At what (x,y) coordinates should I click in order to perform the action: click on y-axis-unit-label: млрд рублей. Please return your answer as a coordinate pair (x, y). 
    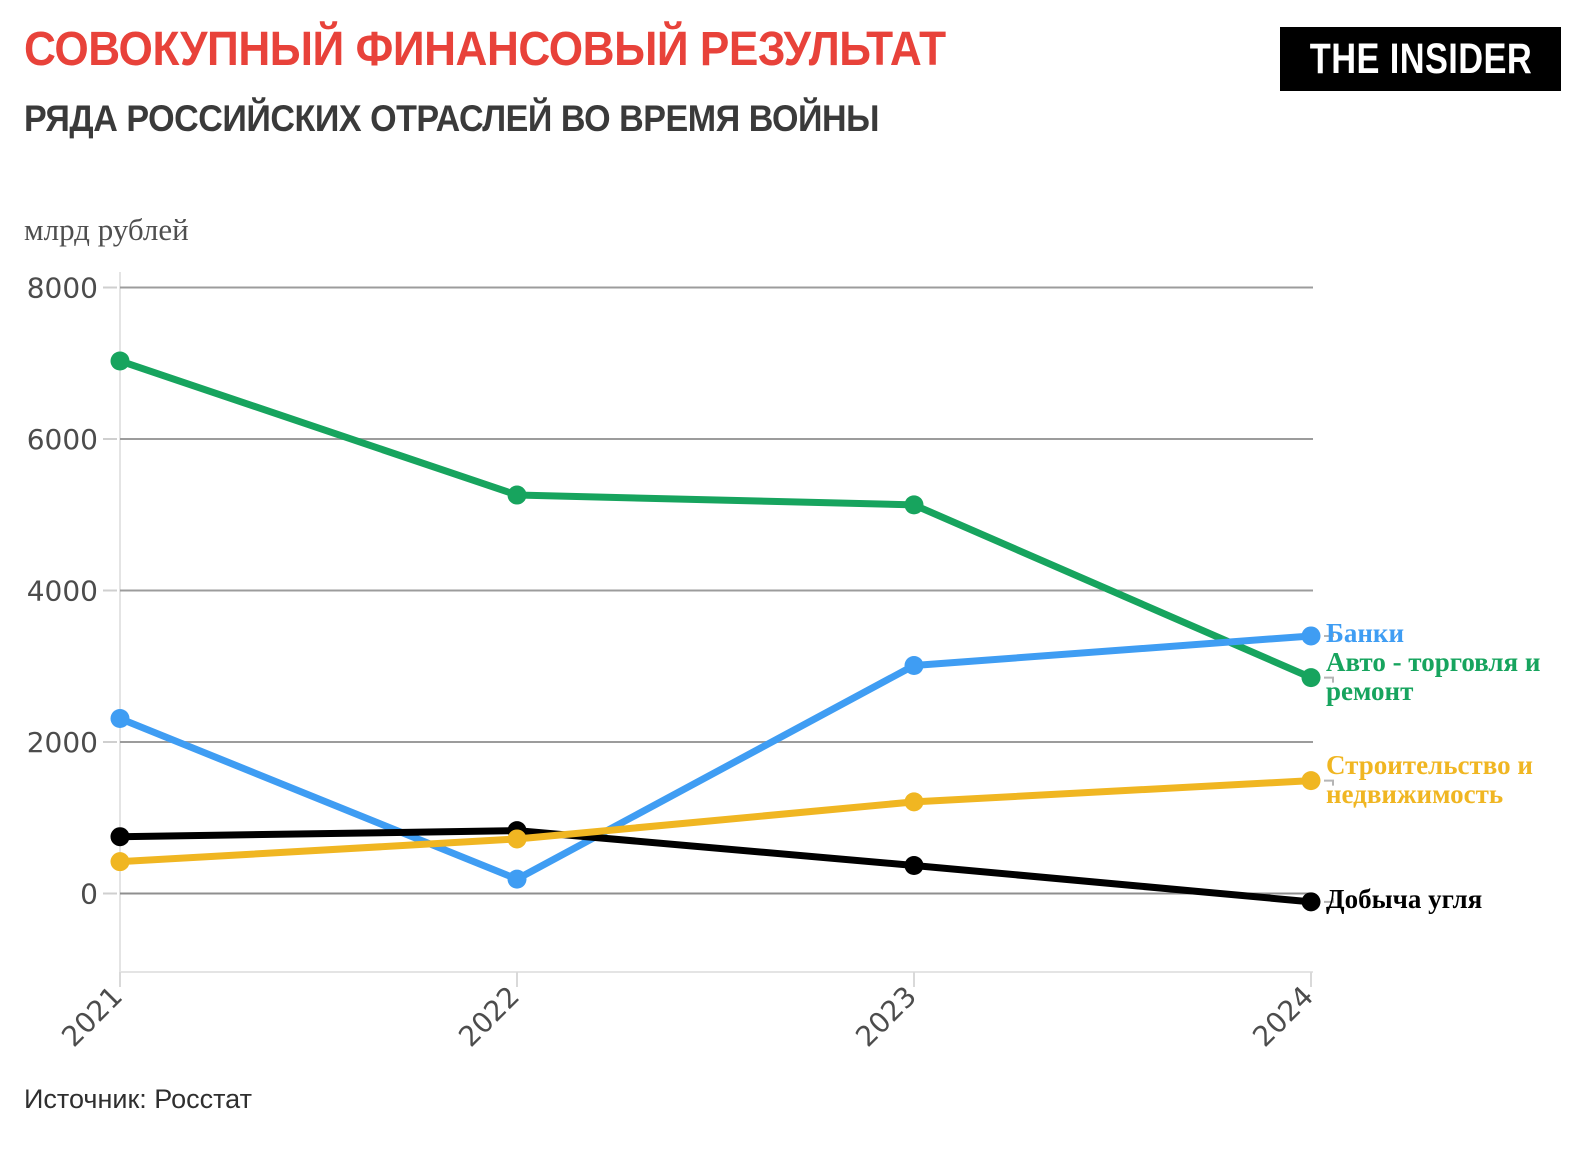
    Looking at the image, I should click on (106, 229).